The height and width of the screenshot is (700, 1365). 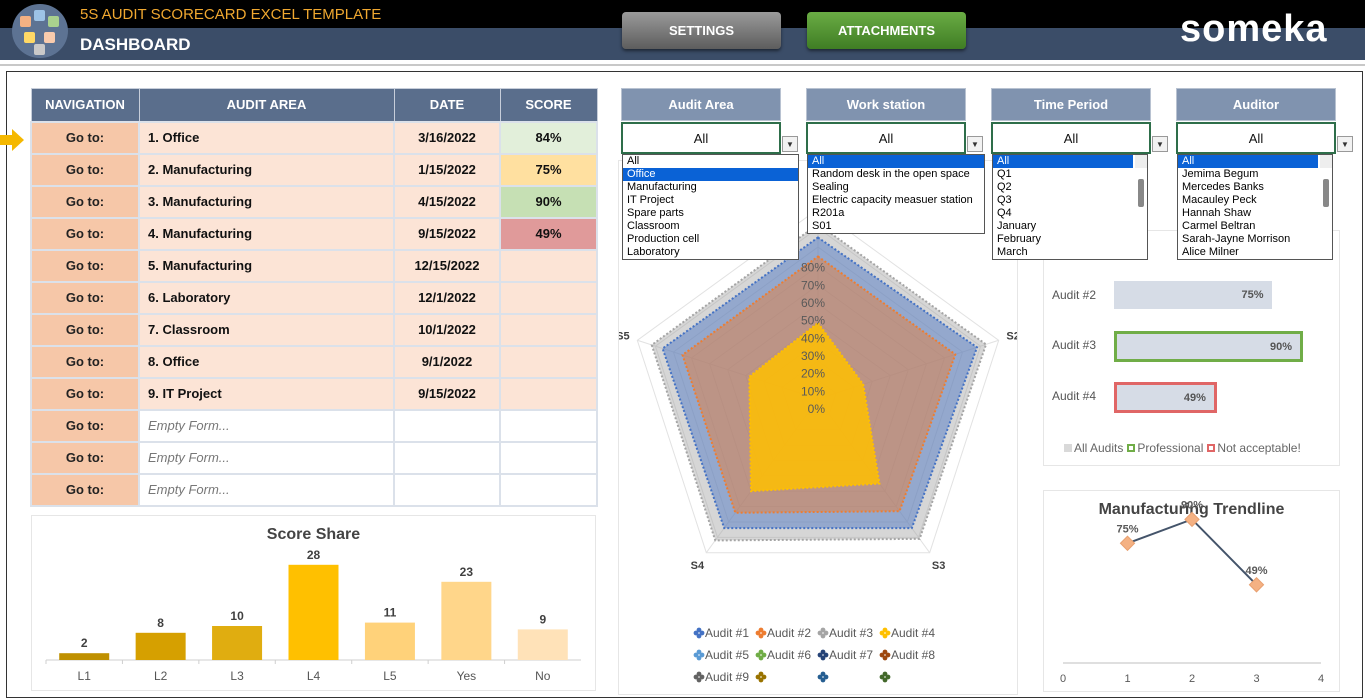 I want to click on settings-button: SETTINGS, so click(x=701, y=30).